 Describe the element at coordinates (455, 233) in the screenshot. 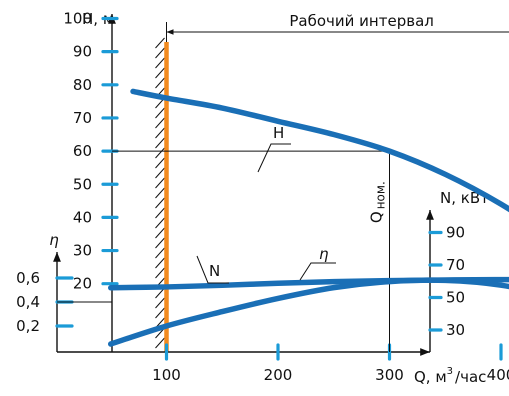

I see `power-tick-label: 90` at that location.